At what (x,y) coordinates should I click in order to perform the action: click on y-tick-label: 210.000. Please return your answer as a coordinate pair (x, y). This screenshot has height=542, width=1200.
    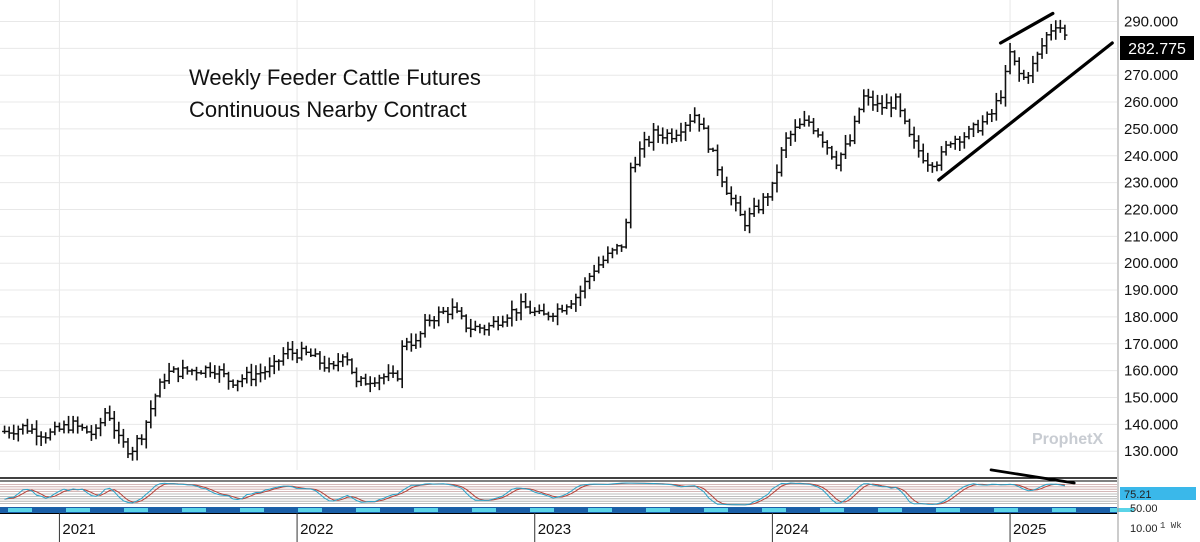
    Looking at the image, I should click on (1151, 236).